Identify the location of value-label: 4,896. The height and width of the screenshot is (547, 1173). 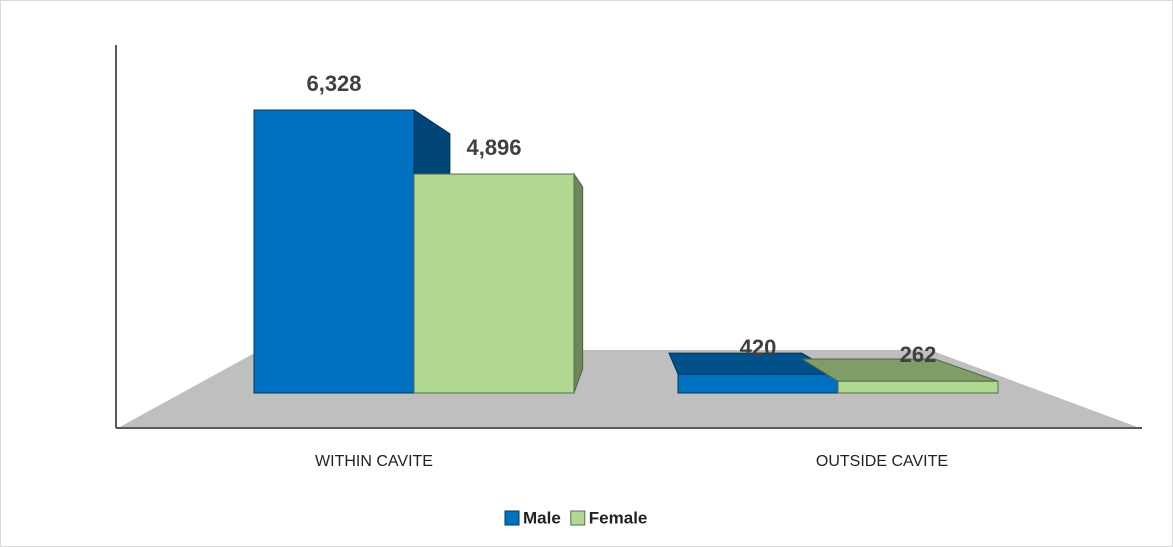
(493, 147).